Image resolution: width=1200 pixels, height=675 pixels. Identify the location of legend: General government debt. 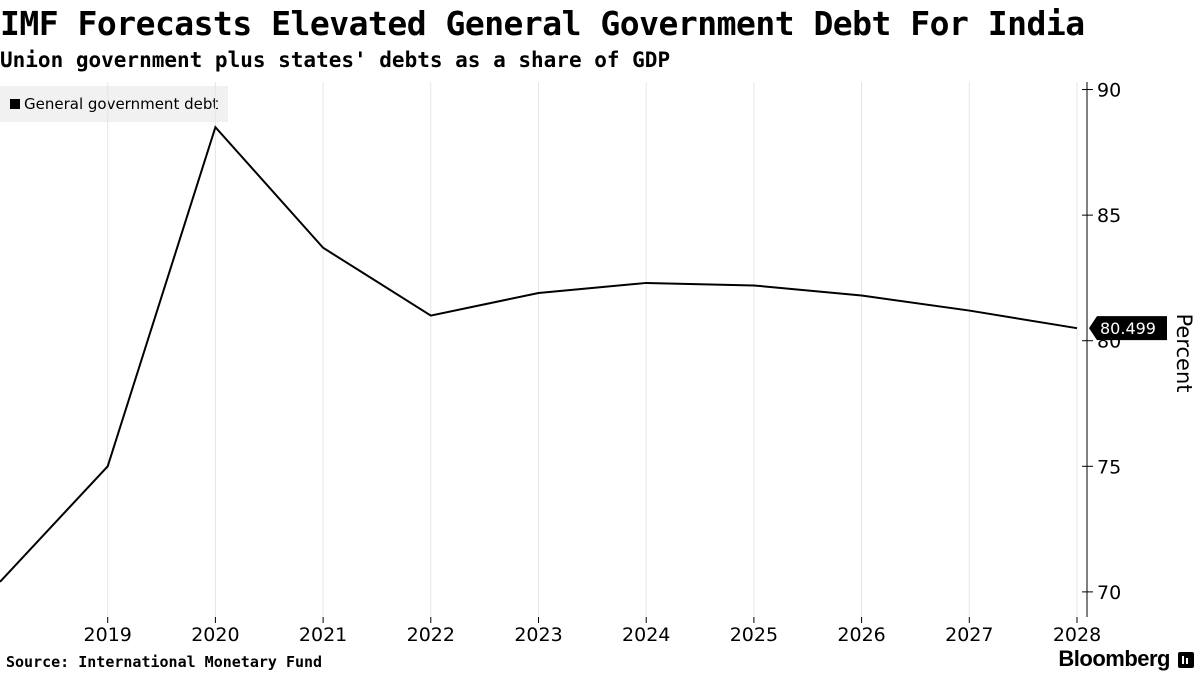
(114, 104).